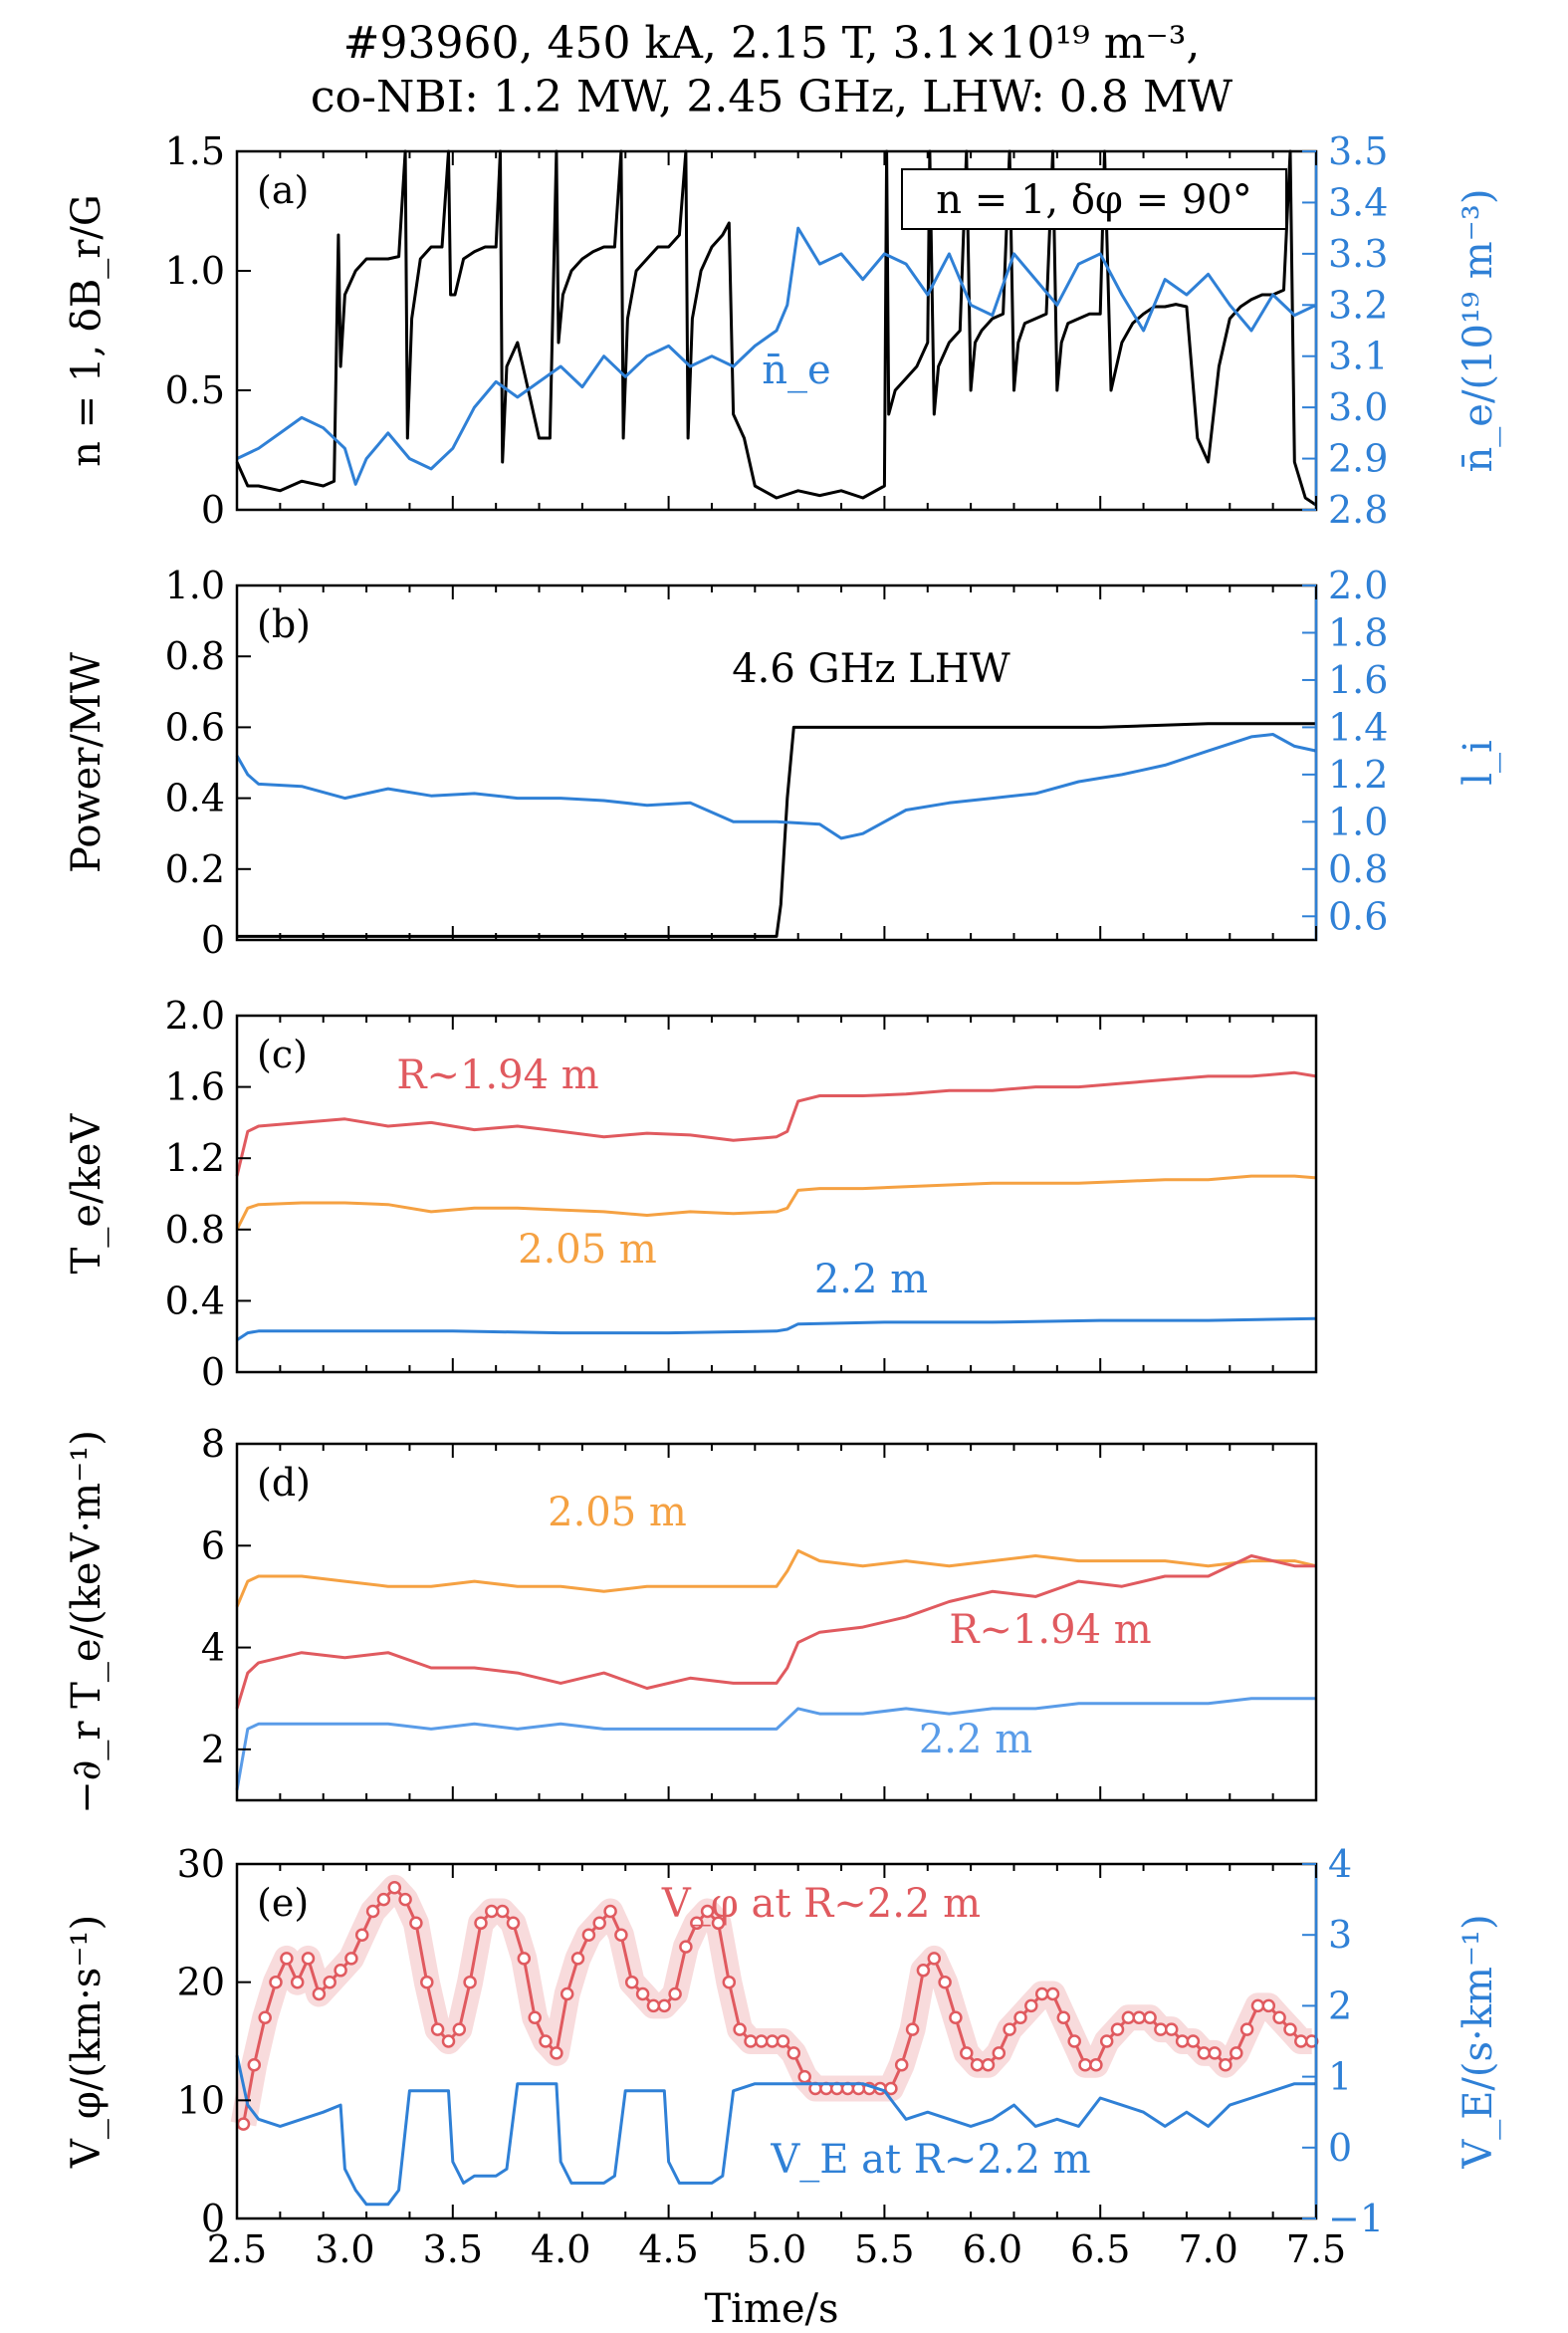 Image resolution: width=1568 pixels, height=2333 pixels. What do you see at coordinates (1358, 632) in the screenshot?
I see `y2-tick-label: 1.8` at bounding box center [1358, 632].